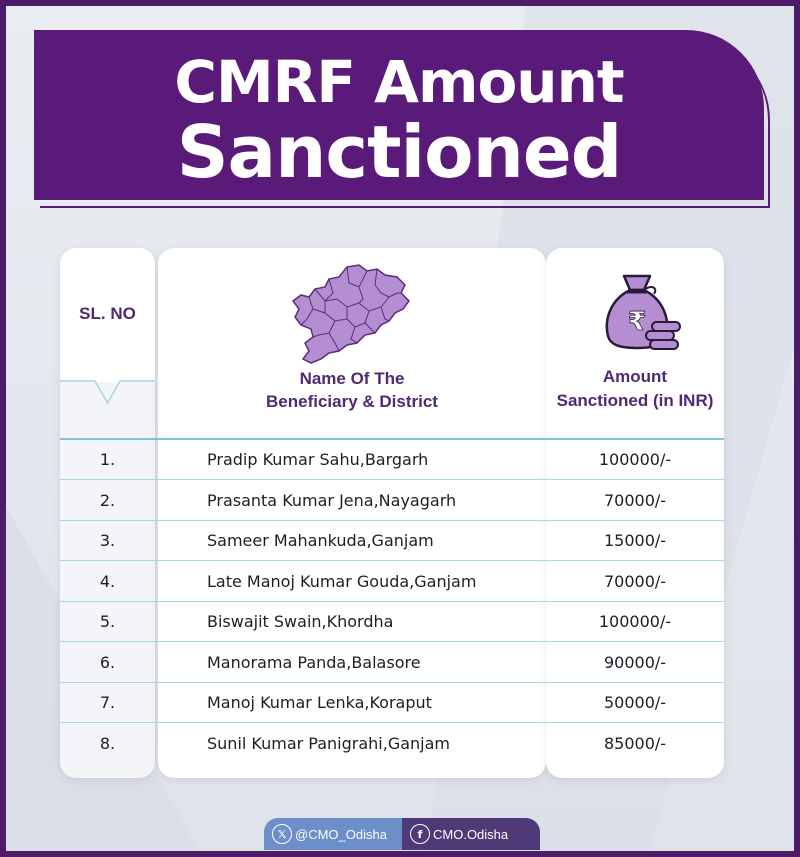 This screenshot has width=800, height=857. What do you see at coordinates (341, 834) in the screenshot?
I see `x-handle-text: @CMO_Odisha` at bounding box center [341, 834].